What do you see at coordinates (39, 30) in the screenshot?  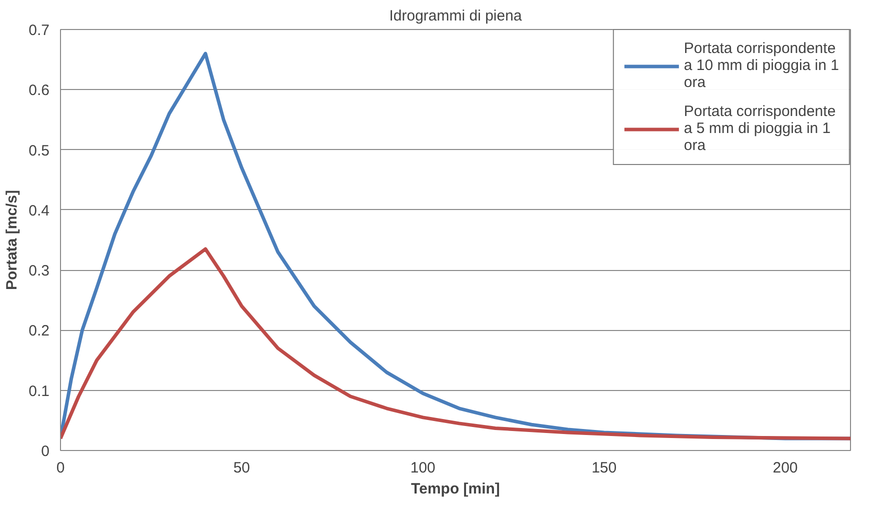 I see `y-tick-label: 0.7` at bounding box center [39, 30].